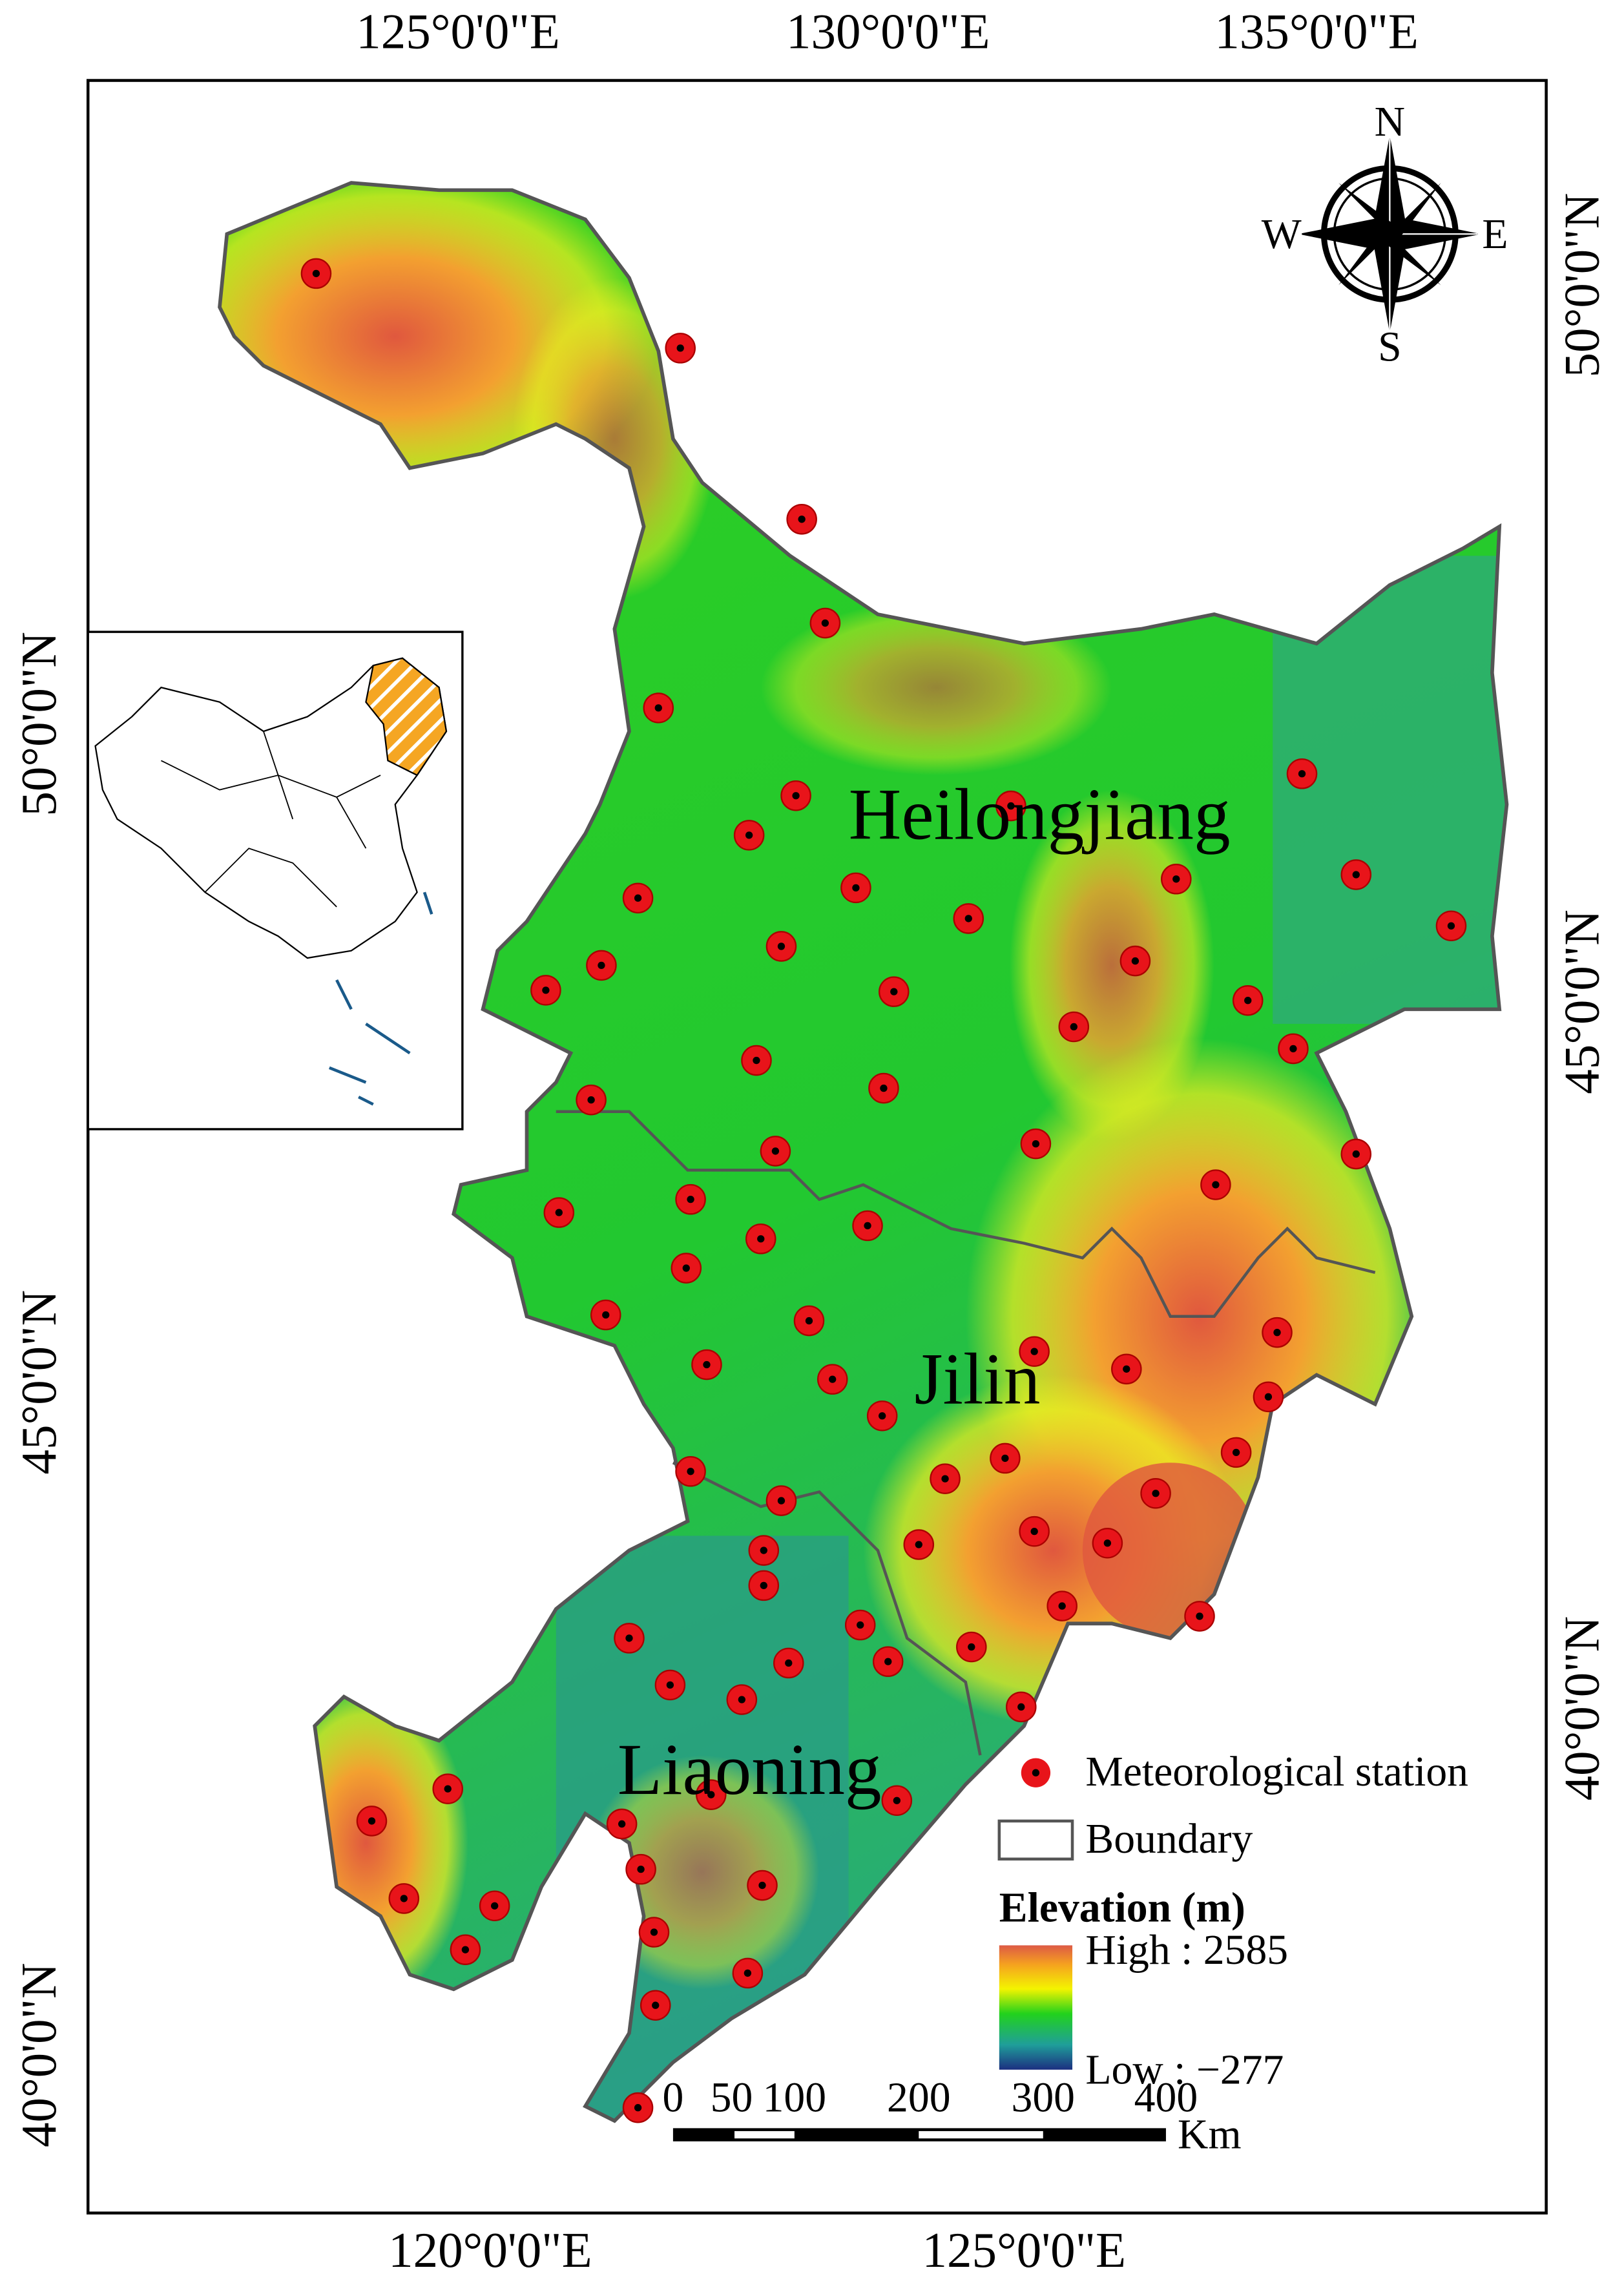  Describe the element at coordinates (951, 2116) in the screenshot. I see `scale-bar: 0 50 100 200 300 400 Km` at that location.